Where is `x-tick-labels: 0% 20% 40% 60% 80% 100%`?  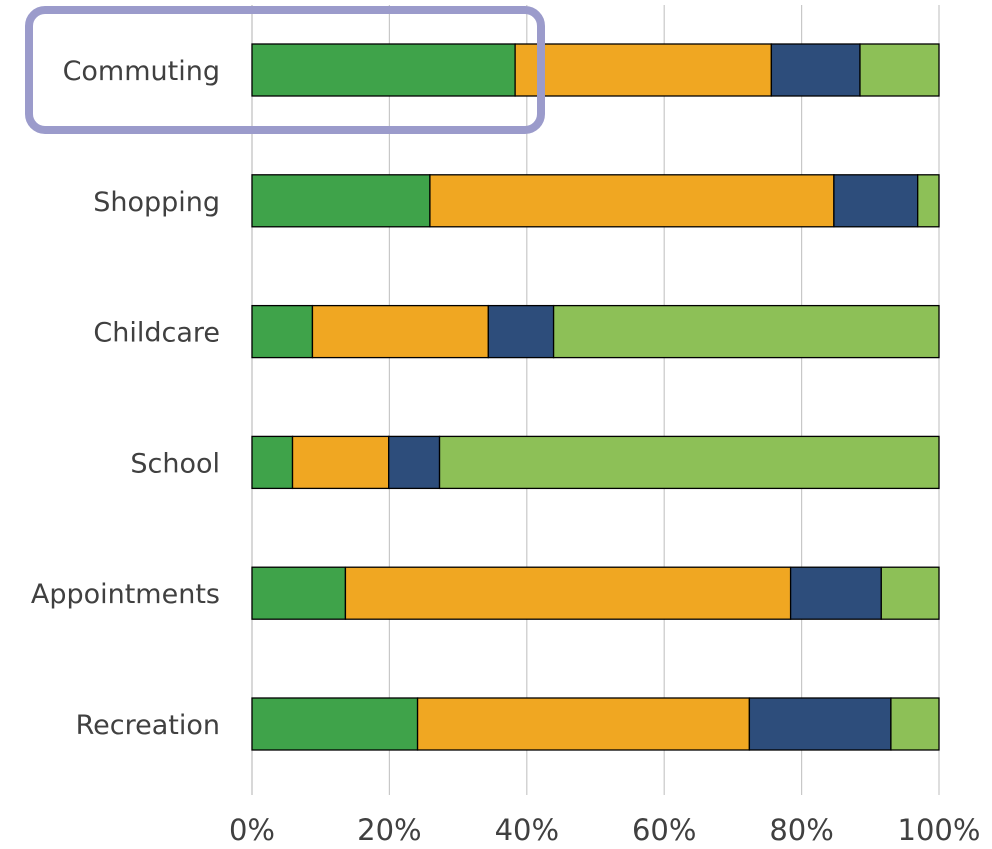
x-tick-labels: 0% 20% 40% 60% 80% 100% is located at coordinates (604, 830).